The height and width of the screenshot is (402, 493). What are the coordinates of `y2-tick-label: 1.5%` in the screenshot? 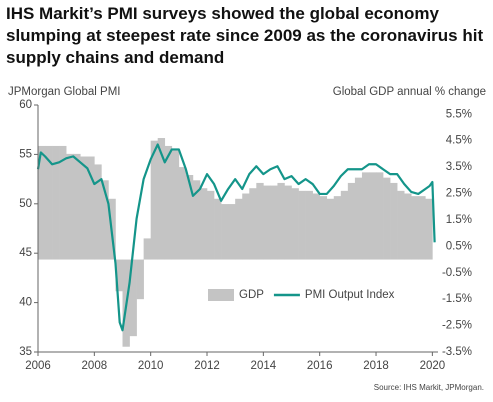 It's located at (459, 220).